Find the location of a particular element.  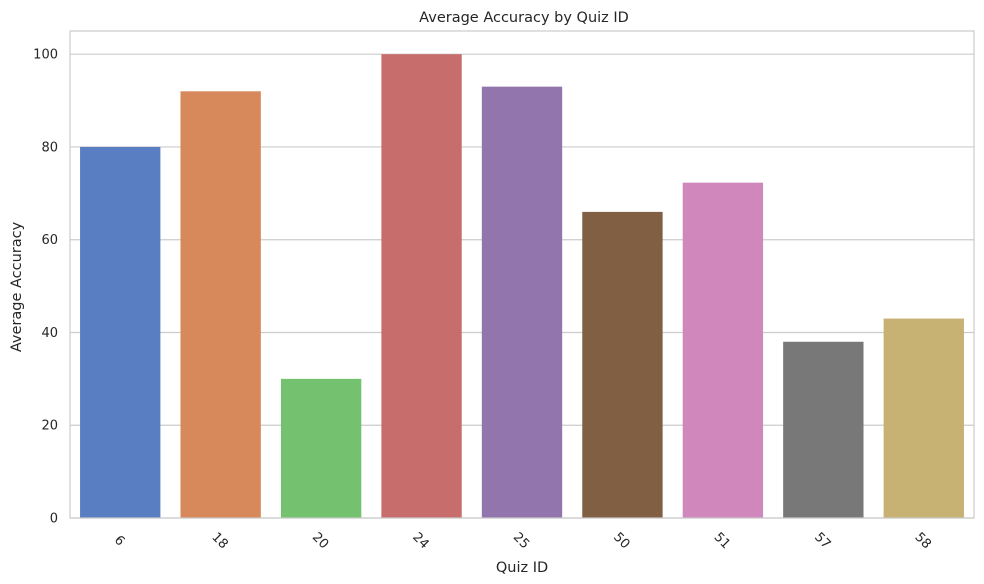

y-axis-ticks: 0 20 40 60 80 100 is located at coordinates (45, 287).